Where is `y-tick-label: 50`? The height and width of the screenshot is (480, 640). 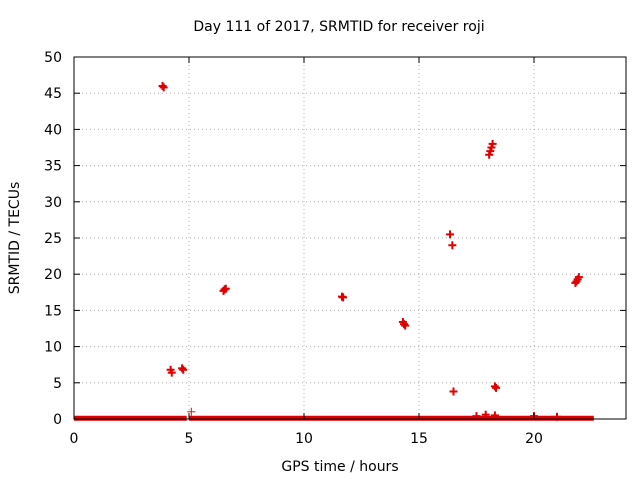 y-tick-label: 50 is located at coordinates (53, 58).